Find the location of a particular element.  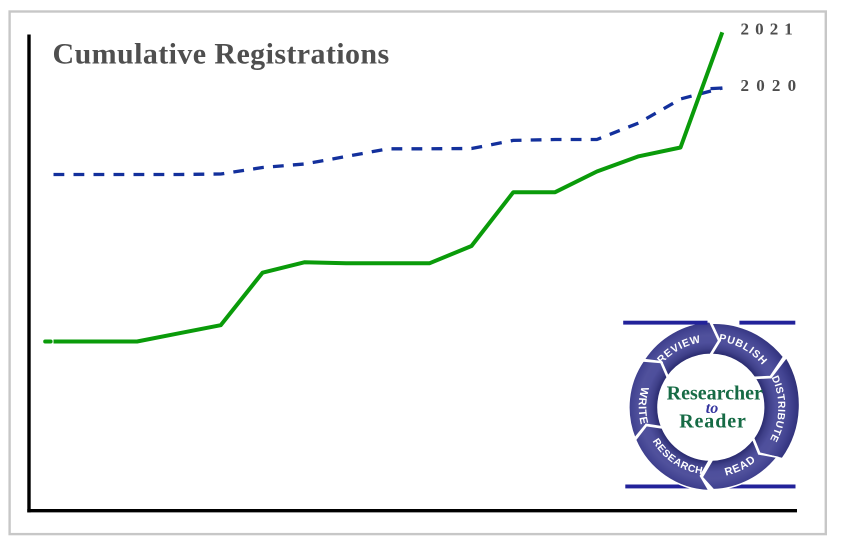

svg-text: 2021 is located at coordinates (770, 29).